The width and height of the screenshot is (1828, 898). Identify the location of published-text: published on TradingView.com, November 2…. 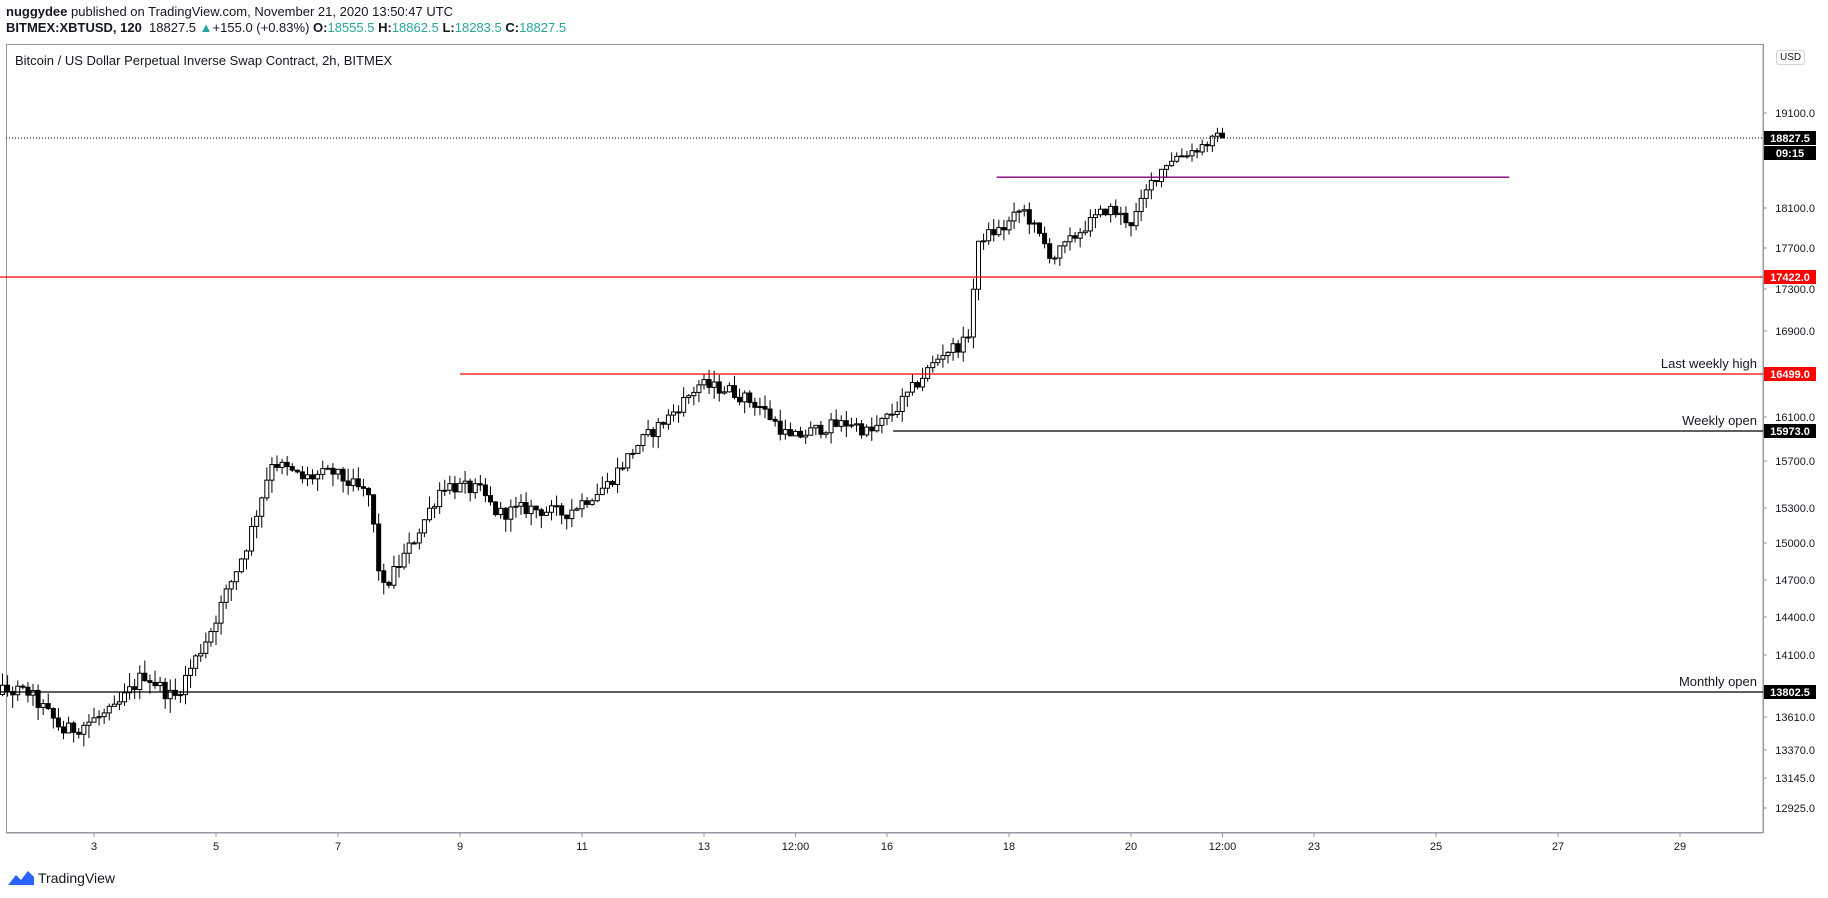
(260, 11).